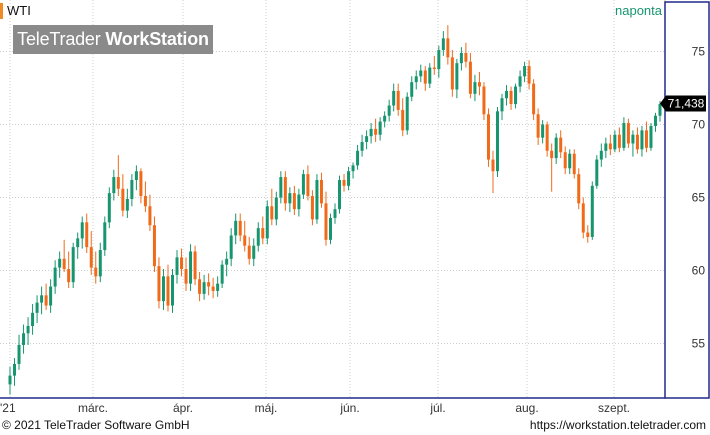 The height and width of the screenshot is (435, 710). What do you see at coordinates (349, 408) in the screenshot?
I see `x-tick-label: jún.` at bounding box center [349, 408].